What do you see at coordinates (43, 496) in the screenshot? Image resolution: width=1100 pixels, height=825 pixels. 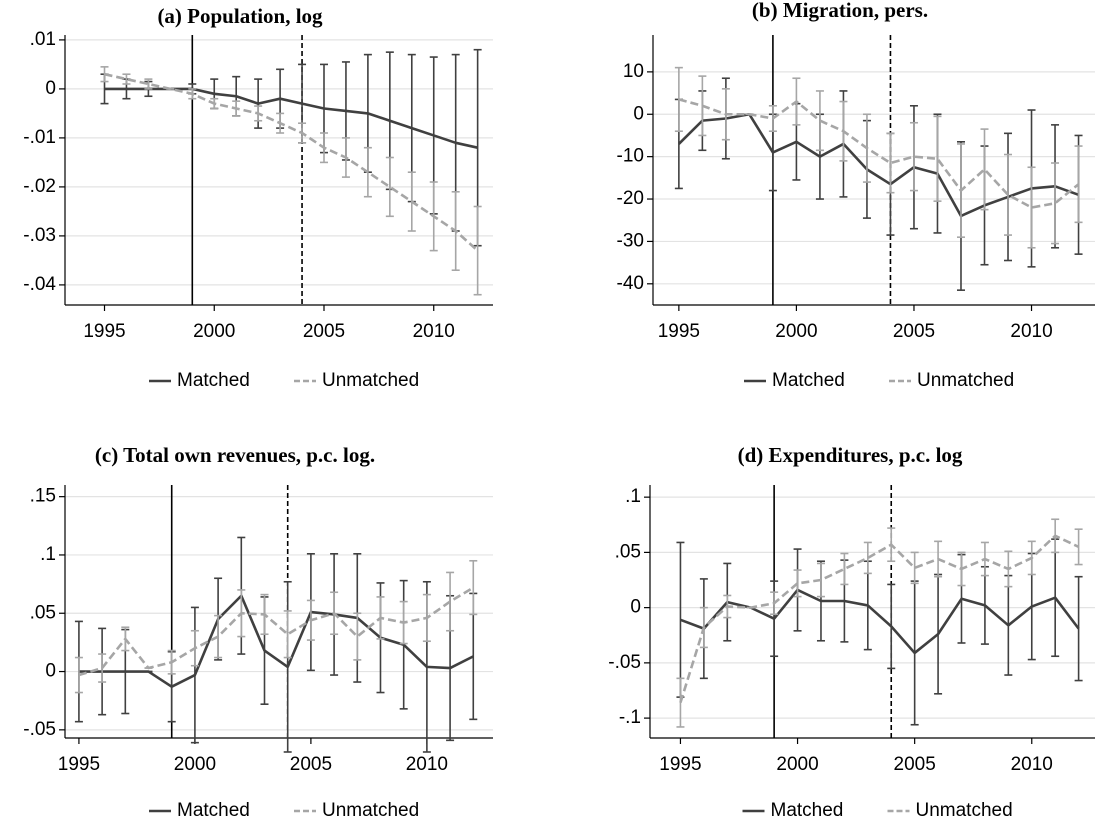 I see `y-tick-label: .15` at bounding box center [43, 496].